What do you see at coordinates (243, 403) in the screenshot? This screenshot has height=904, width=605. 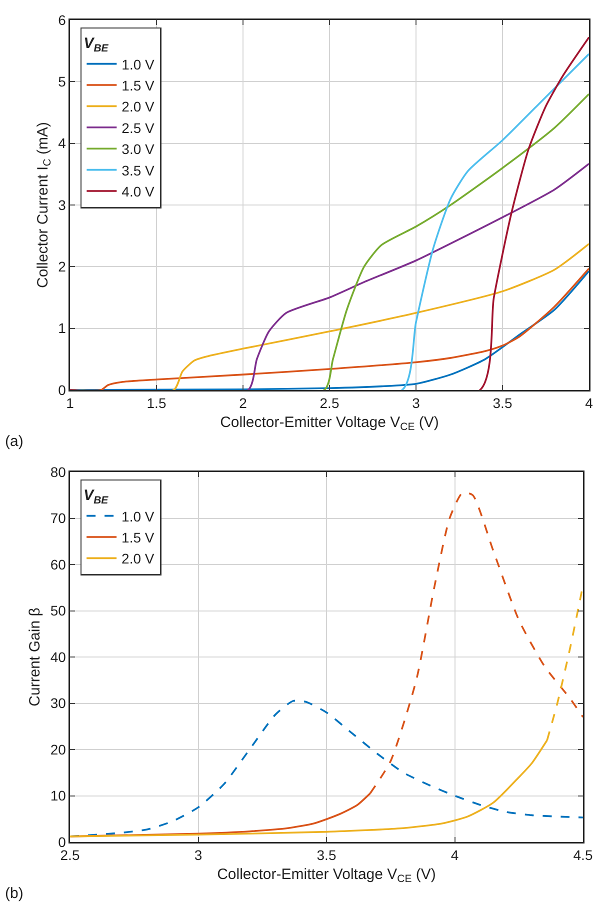 I see `x-tick-label: 2` at bounding box center [243, 403].